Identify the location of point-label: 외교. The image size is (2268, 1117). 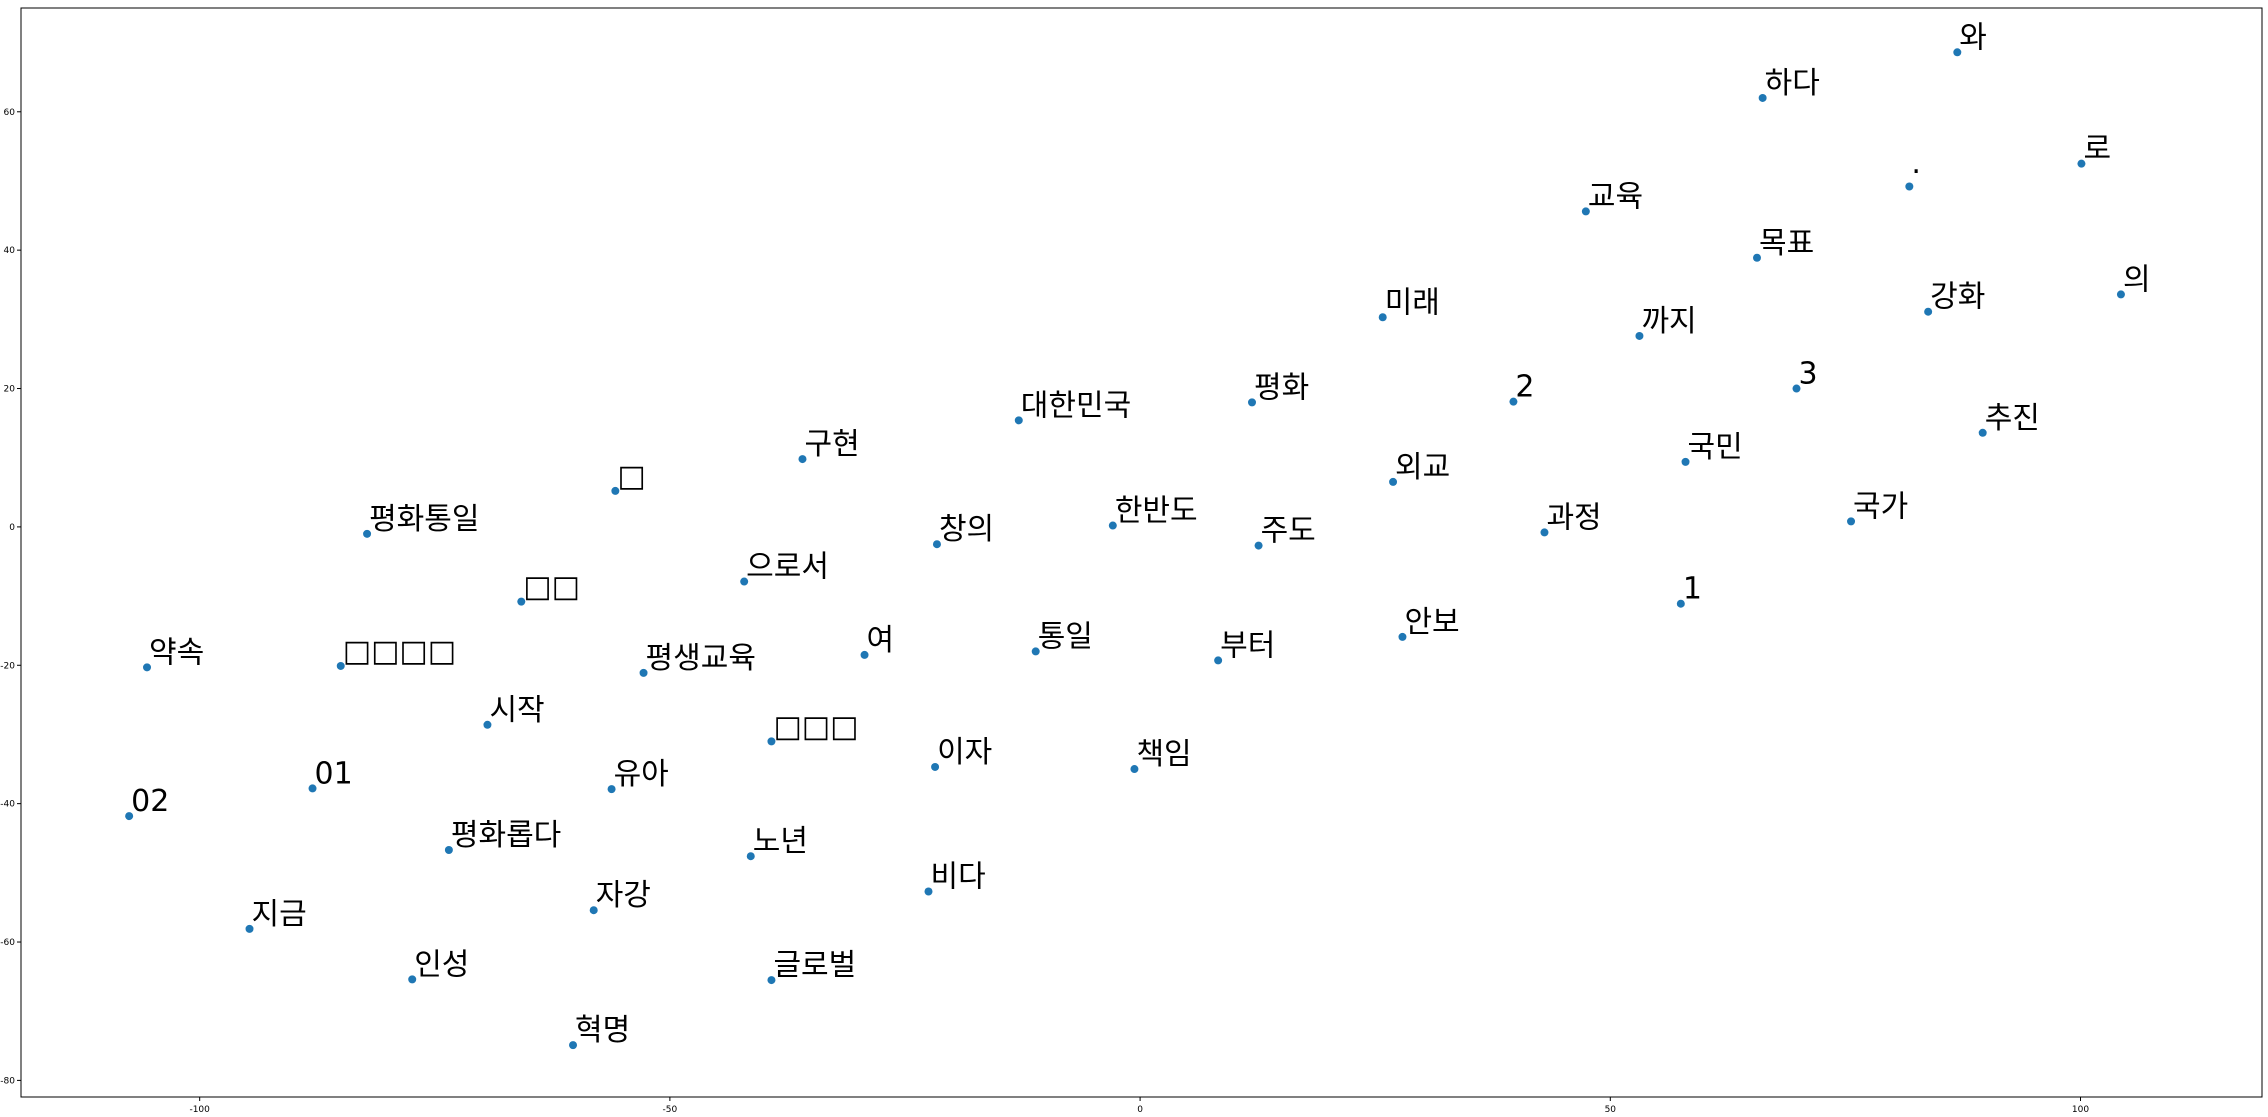
(1422, 467).